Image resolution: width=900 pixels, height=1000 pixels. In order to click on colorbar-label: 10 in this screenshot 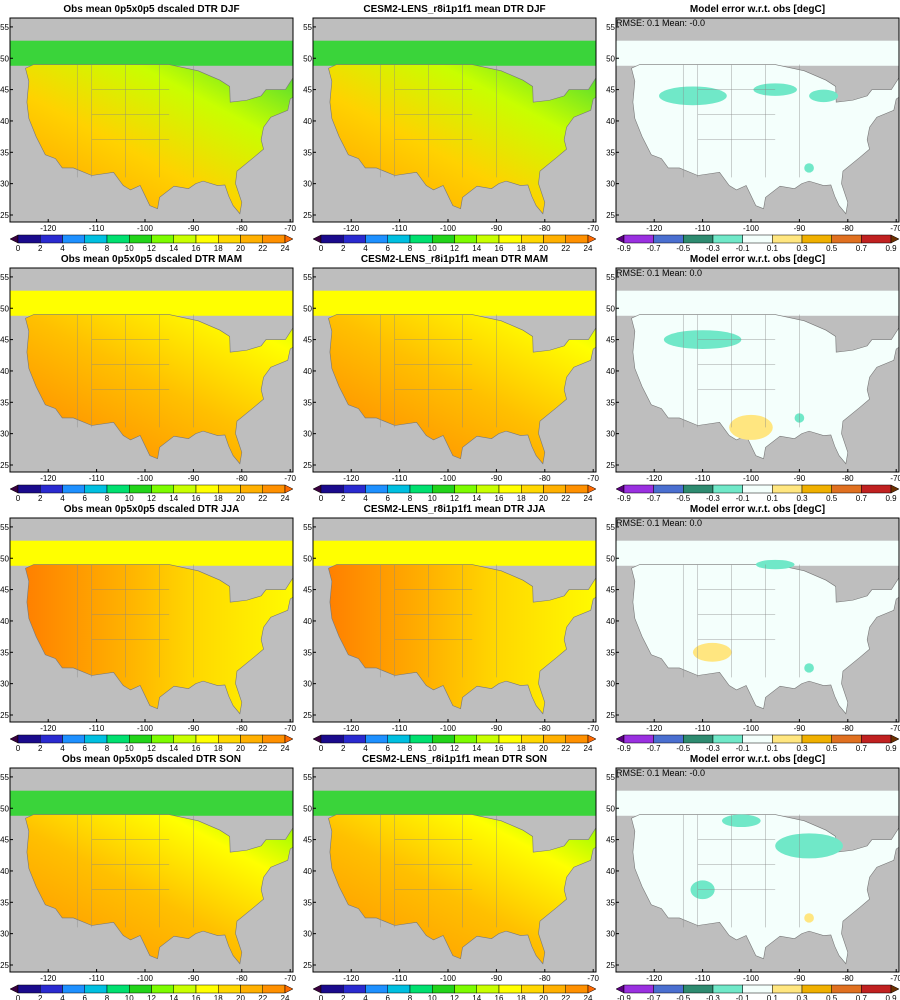, I will do `click(129, 997)`.